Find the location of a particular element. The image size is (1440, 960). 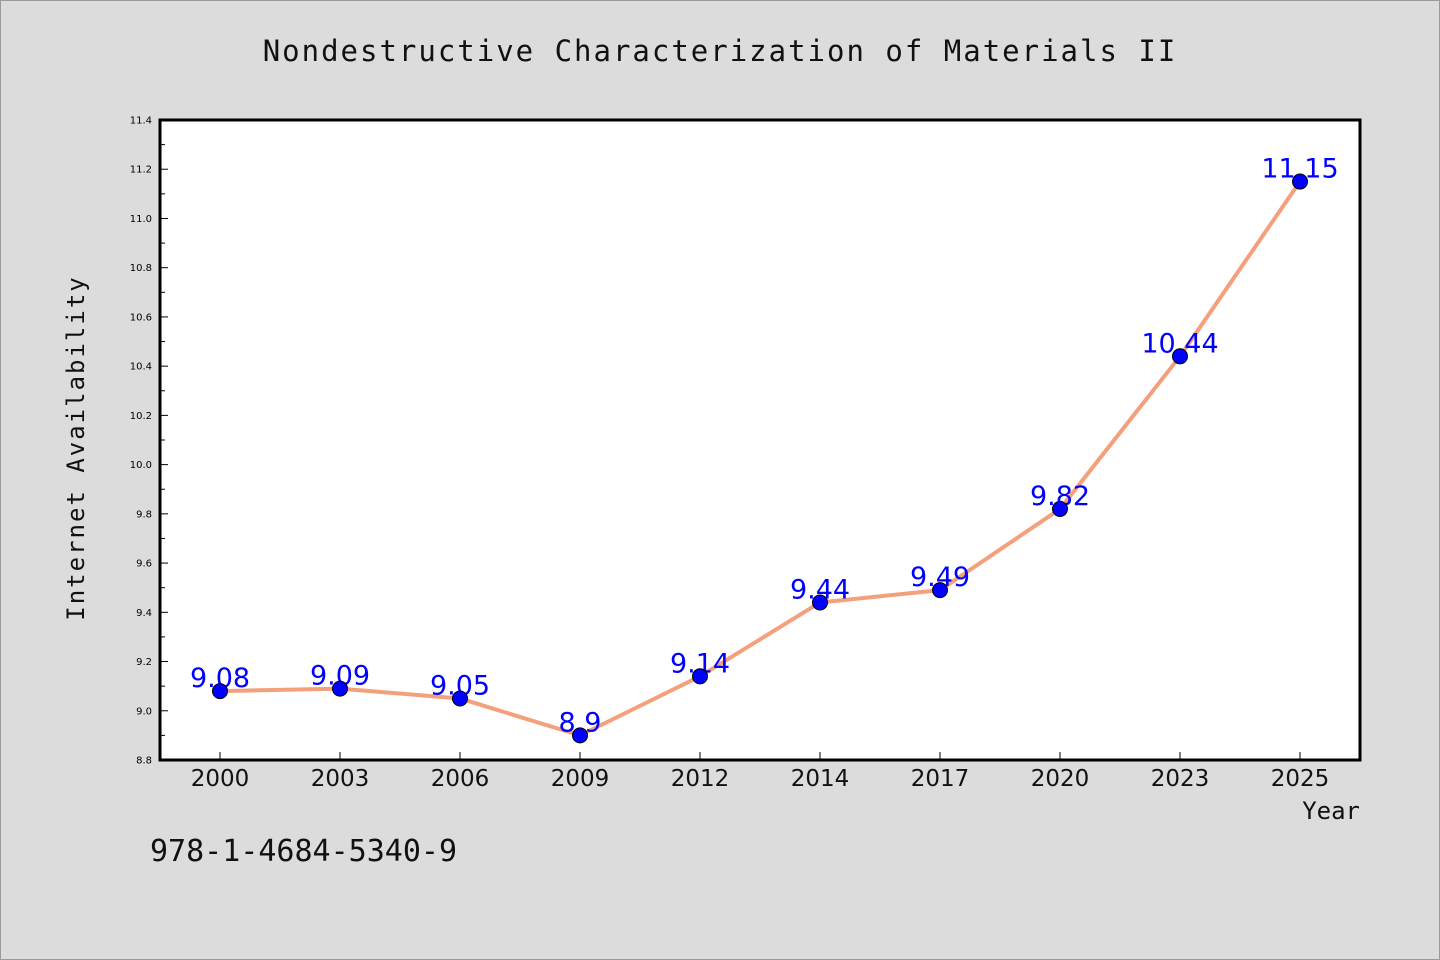

x-tick-label: 2014 is located at coordinates (820, 779).